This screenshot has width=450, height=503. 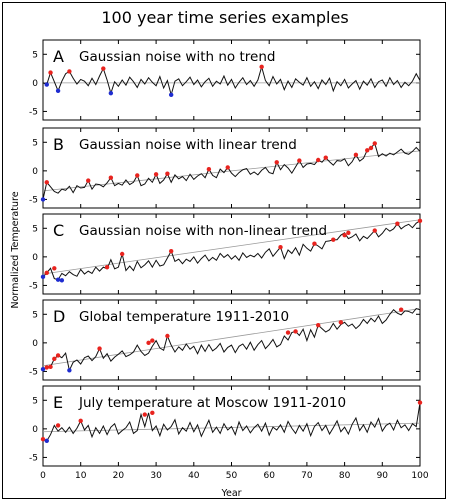 What do you see at coordinates (231, 422) in the screenshot?
I see `series-line-e` at bounding box center [231, 422].